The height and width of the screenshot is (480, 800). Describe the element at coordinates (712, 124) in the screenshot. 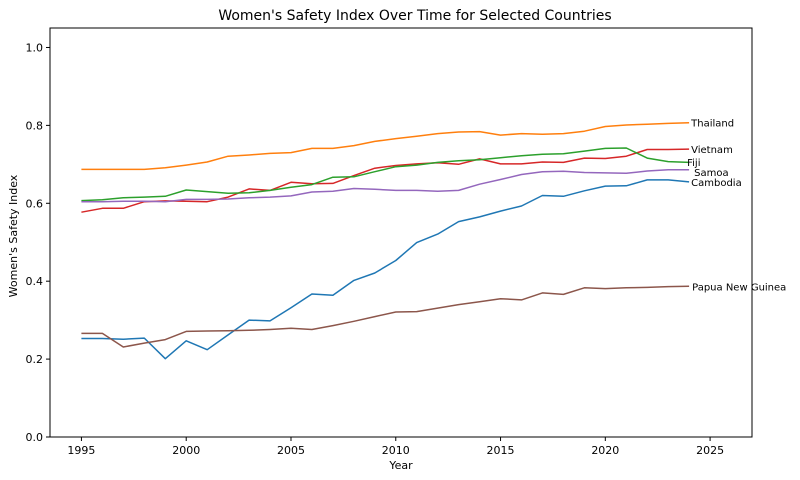

I see `series-label-thailand: Thailand` at that location.